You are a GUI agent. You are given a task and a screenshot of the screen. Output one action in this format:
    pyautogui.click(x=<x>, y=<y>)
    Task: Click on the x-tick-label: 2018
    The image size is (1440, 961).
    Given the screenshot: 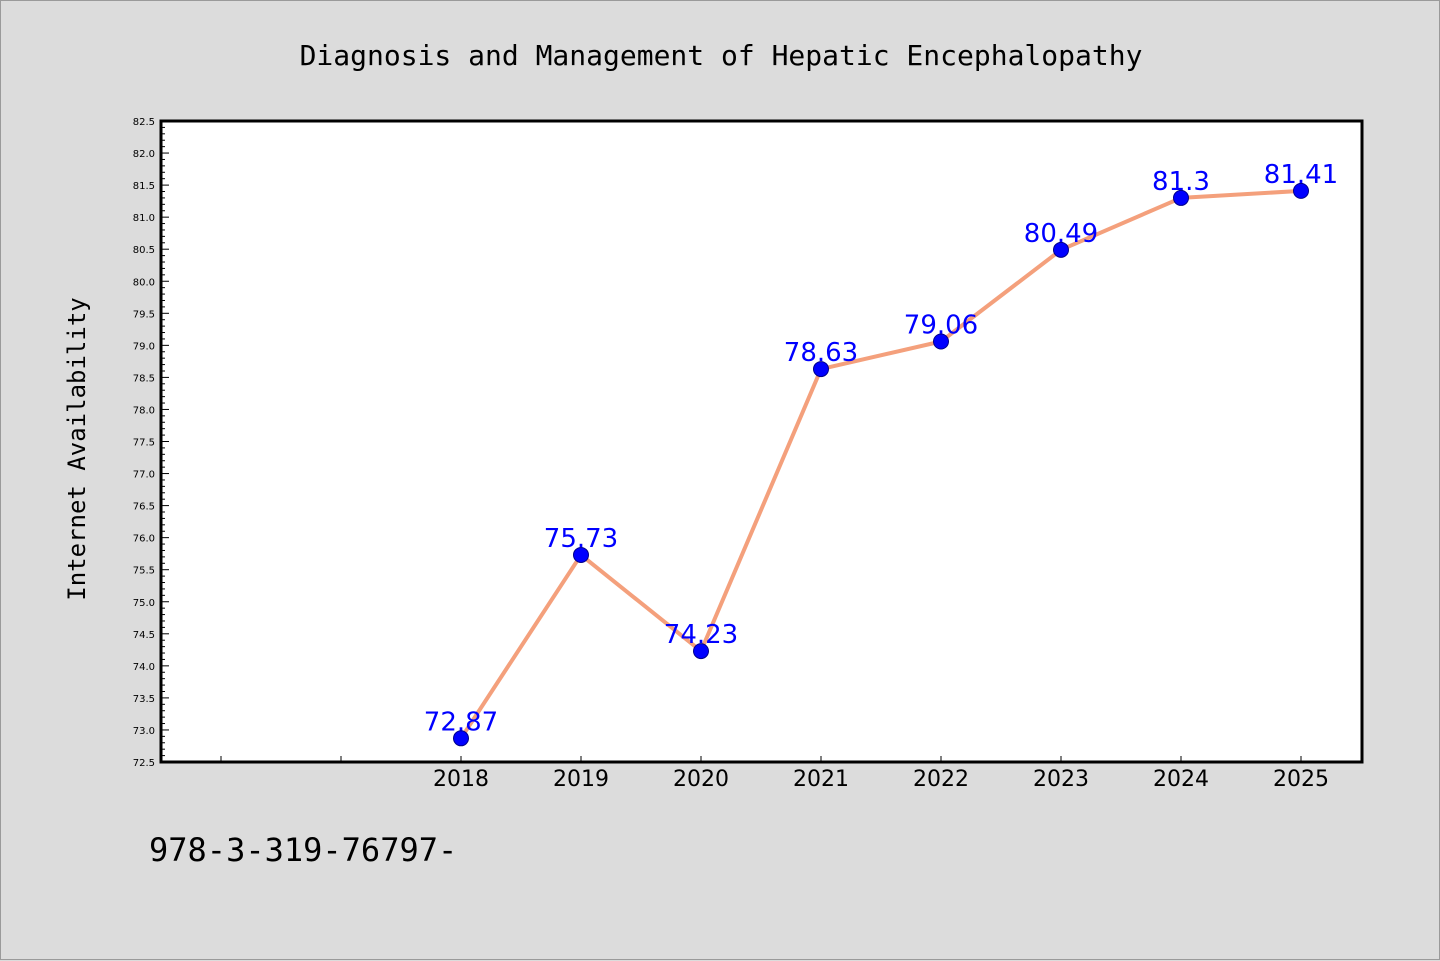 What is the action you would take?
    pyautogui.click(x=461, y=779)
    